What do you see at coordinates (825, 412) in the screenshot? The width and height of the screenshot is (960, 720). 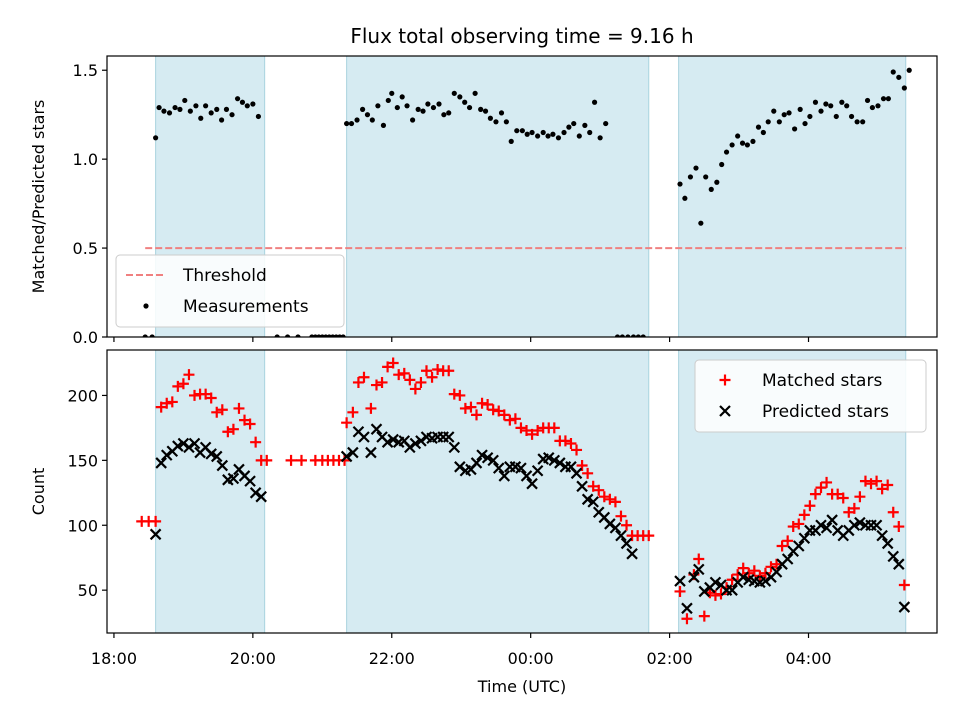 I see `legend-label: Predicted stars` at bounding box center [825, 412].